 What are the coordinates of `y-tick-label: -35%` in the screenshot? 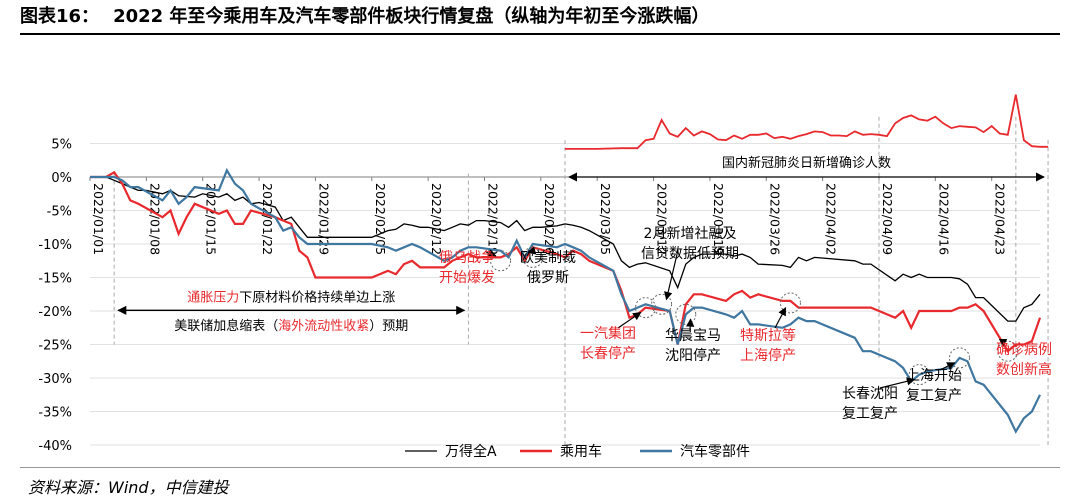 It's located at (55, 413).